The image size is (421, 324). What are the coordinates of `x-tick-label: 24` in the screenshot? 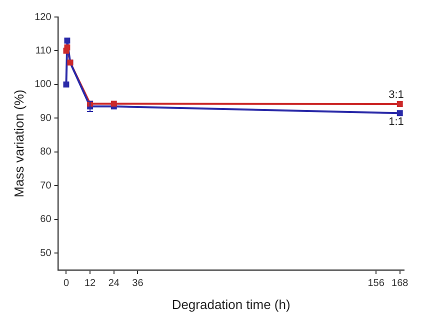 It's located at (114, 283).